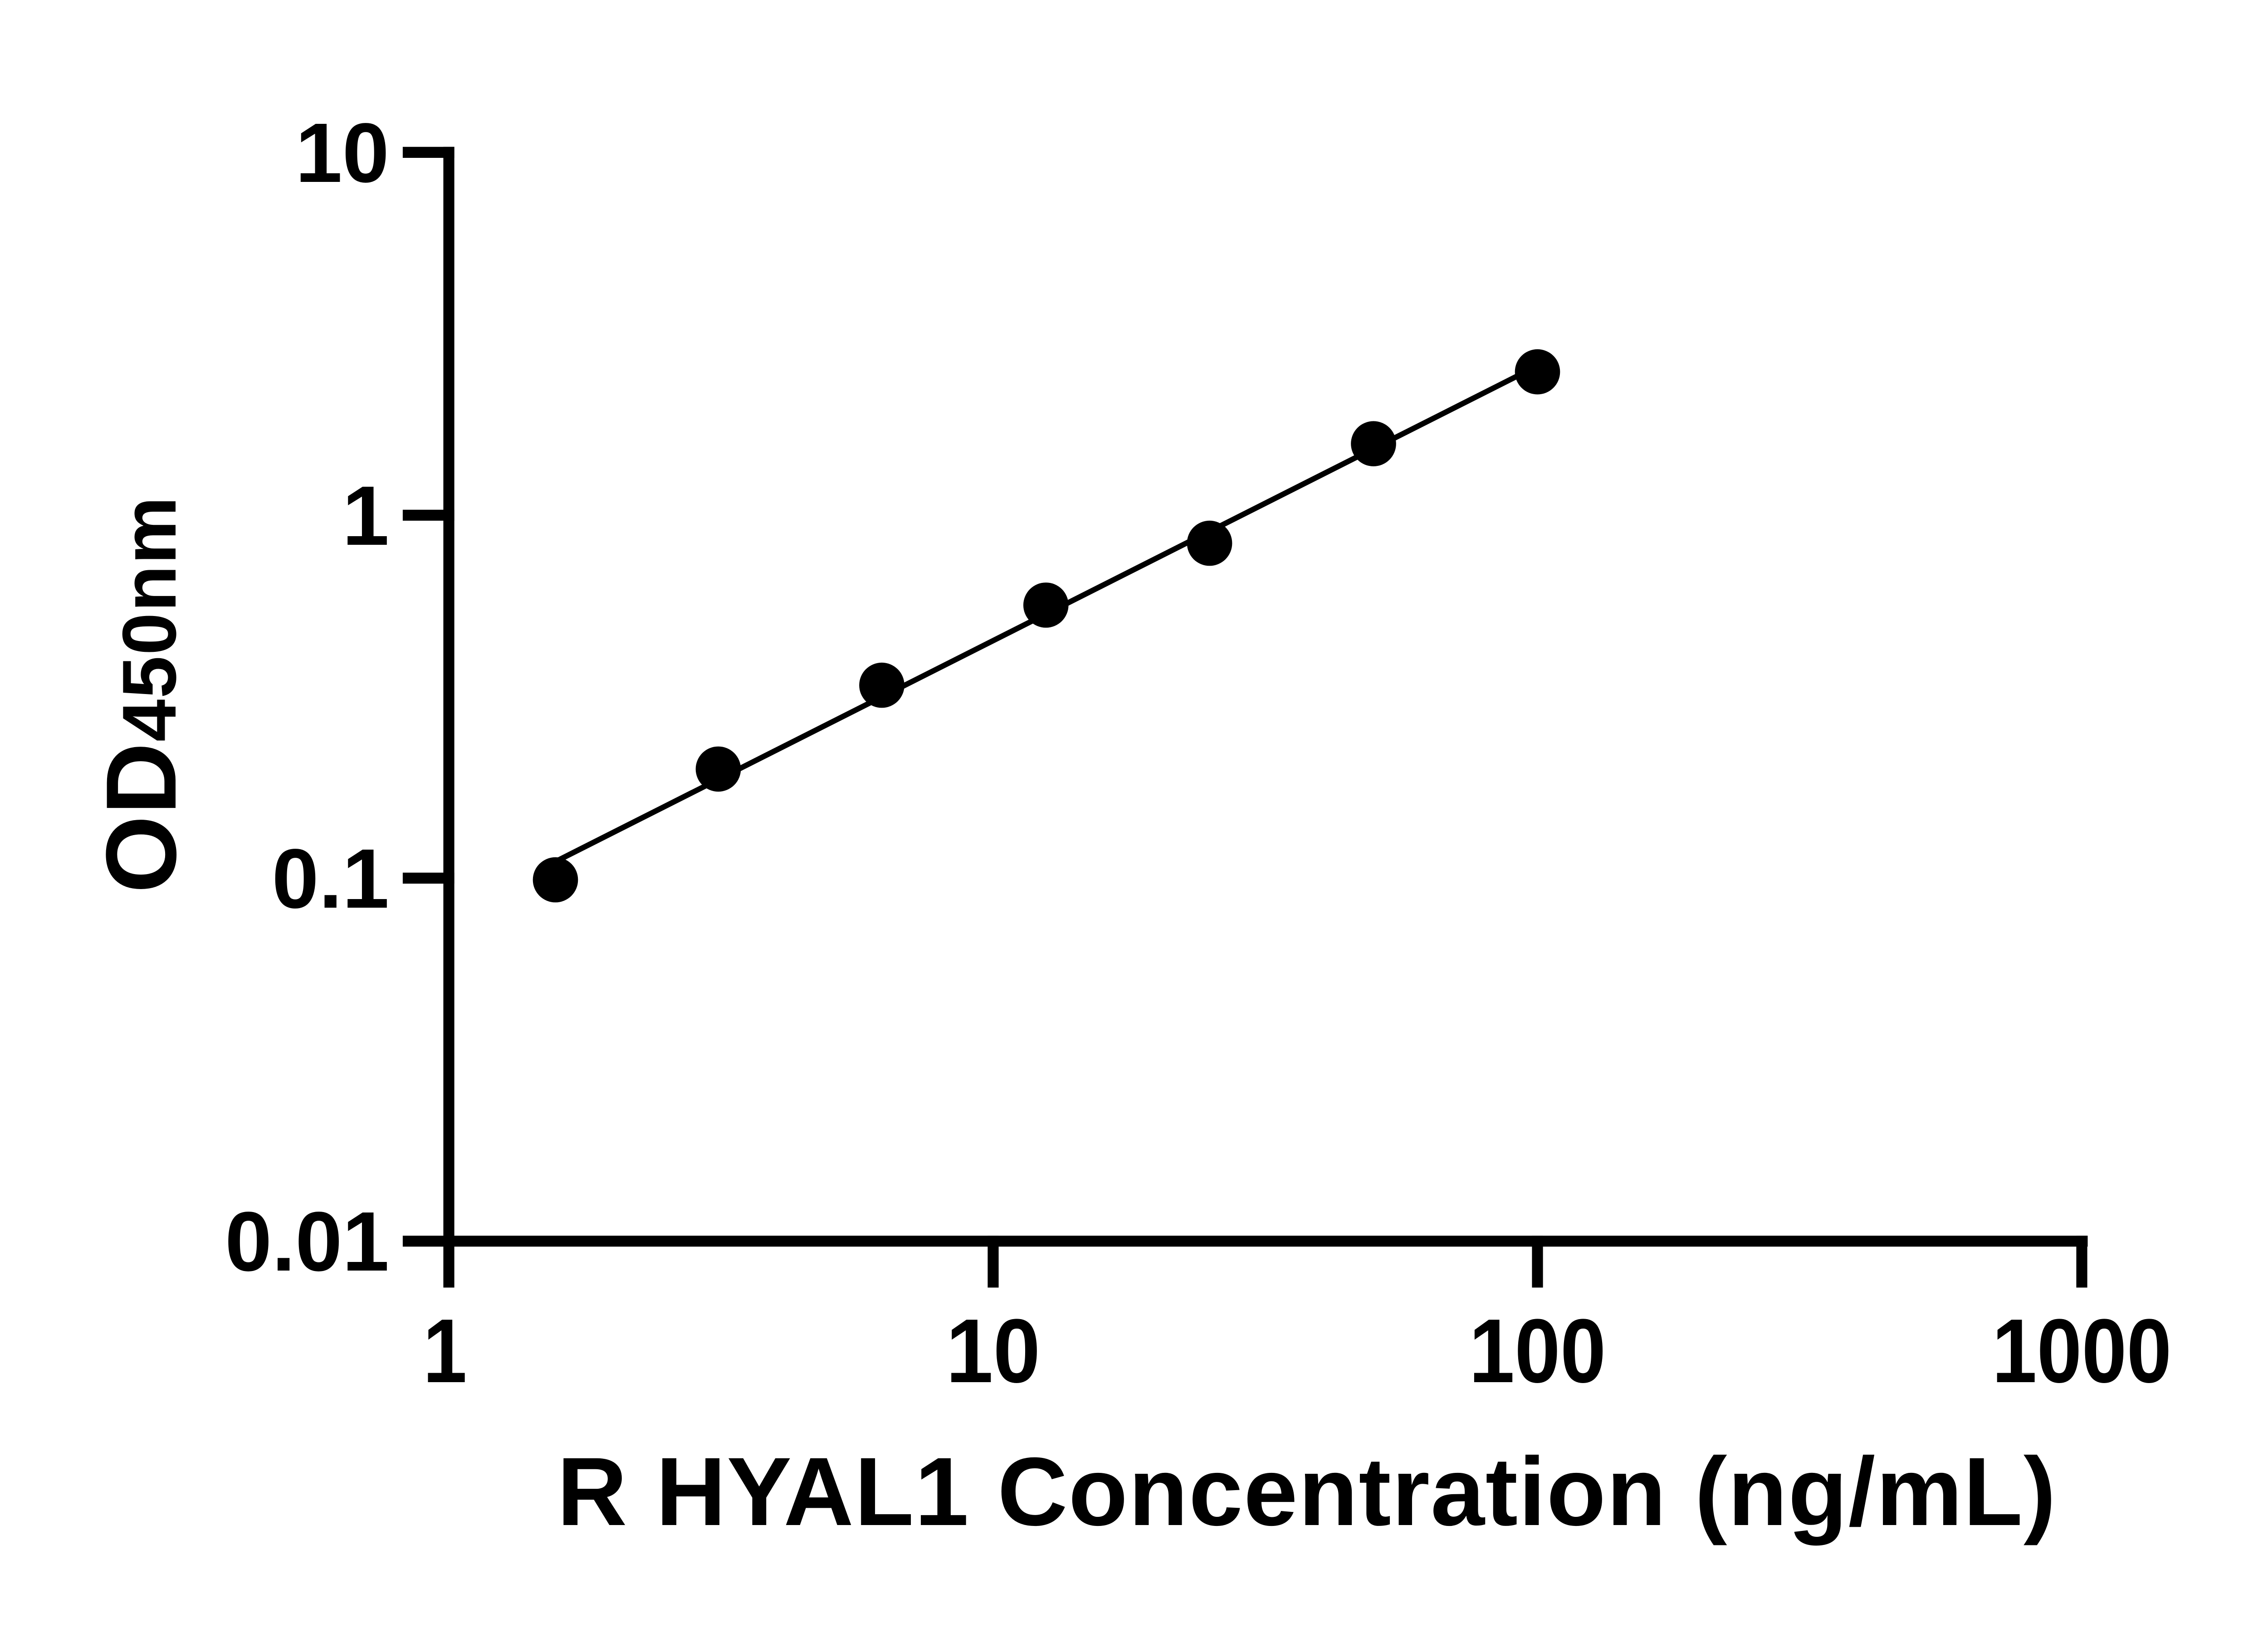 This screenshot has height=1633, width=2268. What do you see at coordinates (141, 694) in the screenshot?
I see `svg-text: OD450nm` at bounding box center [141, 694].